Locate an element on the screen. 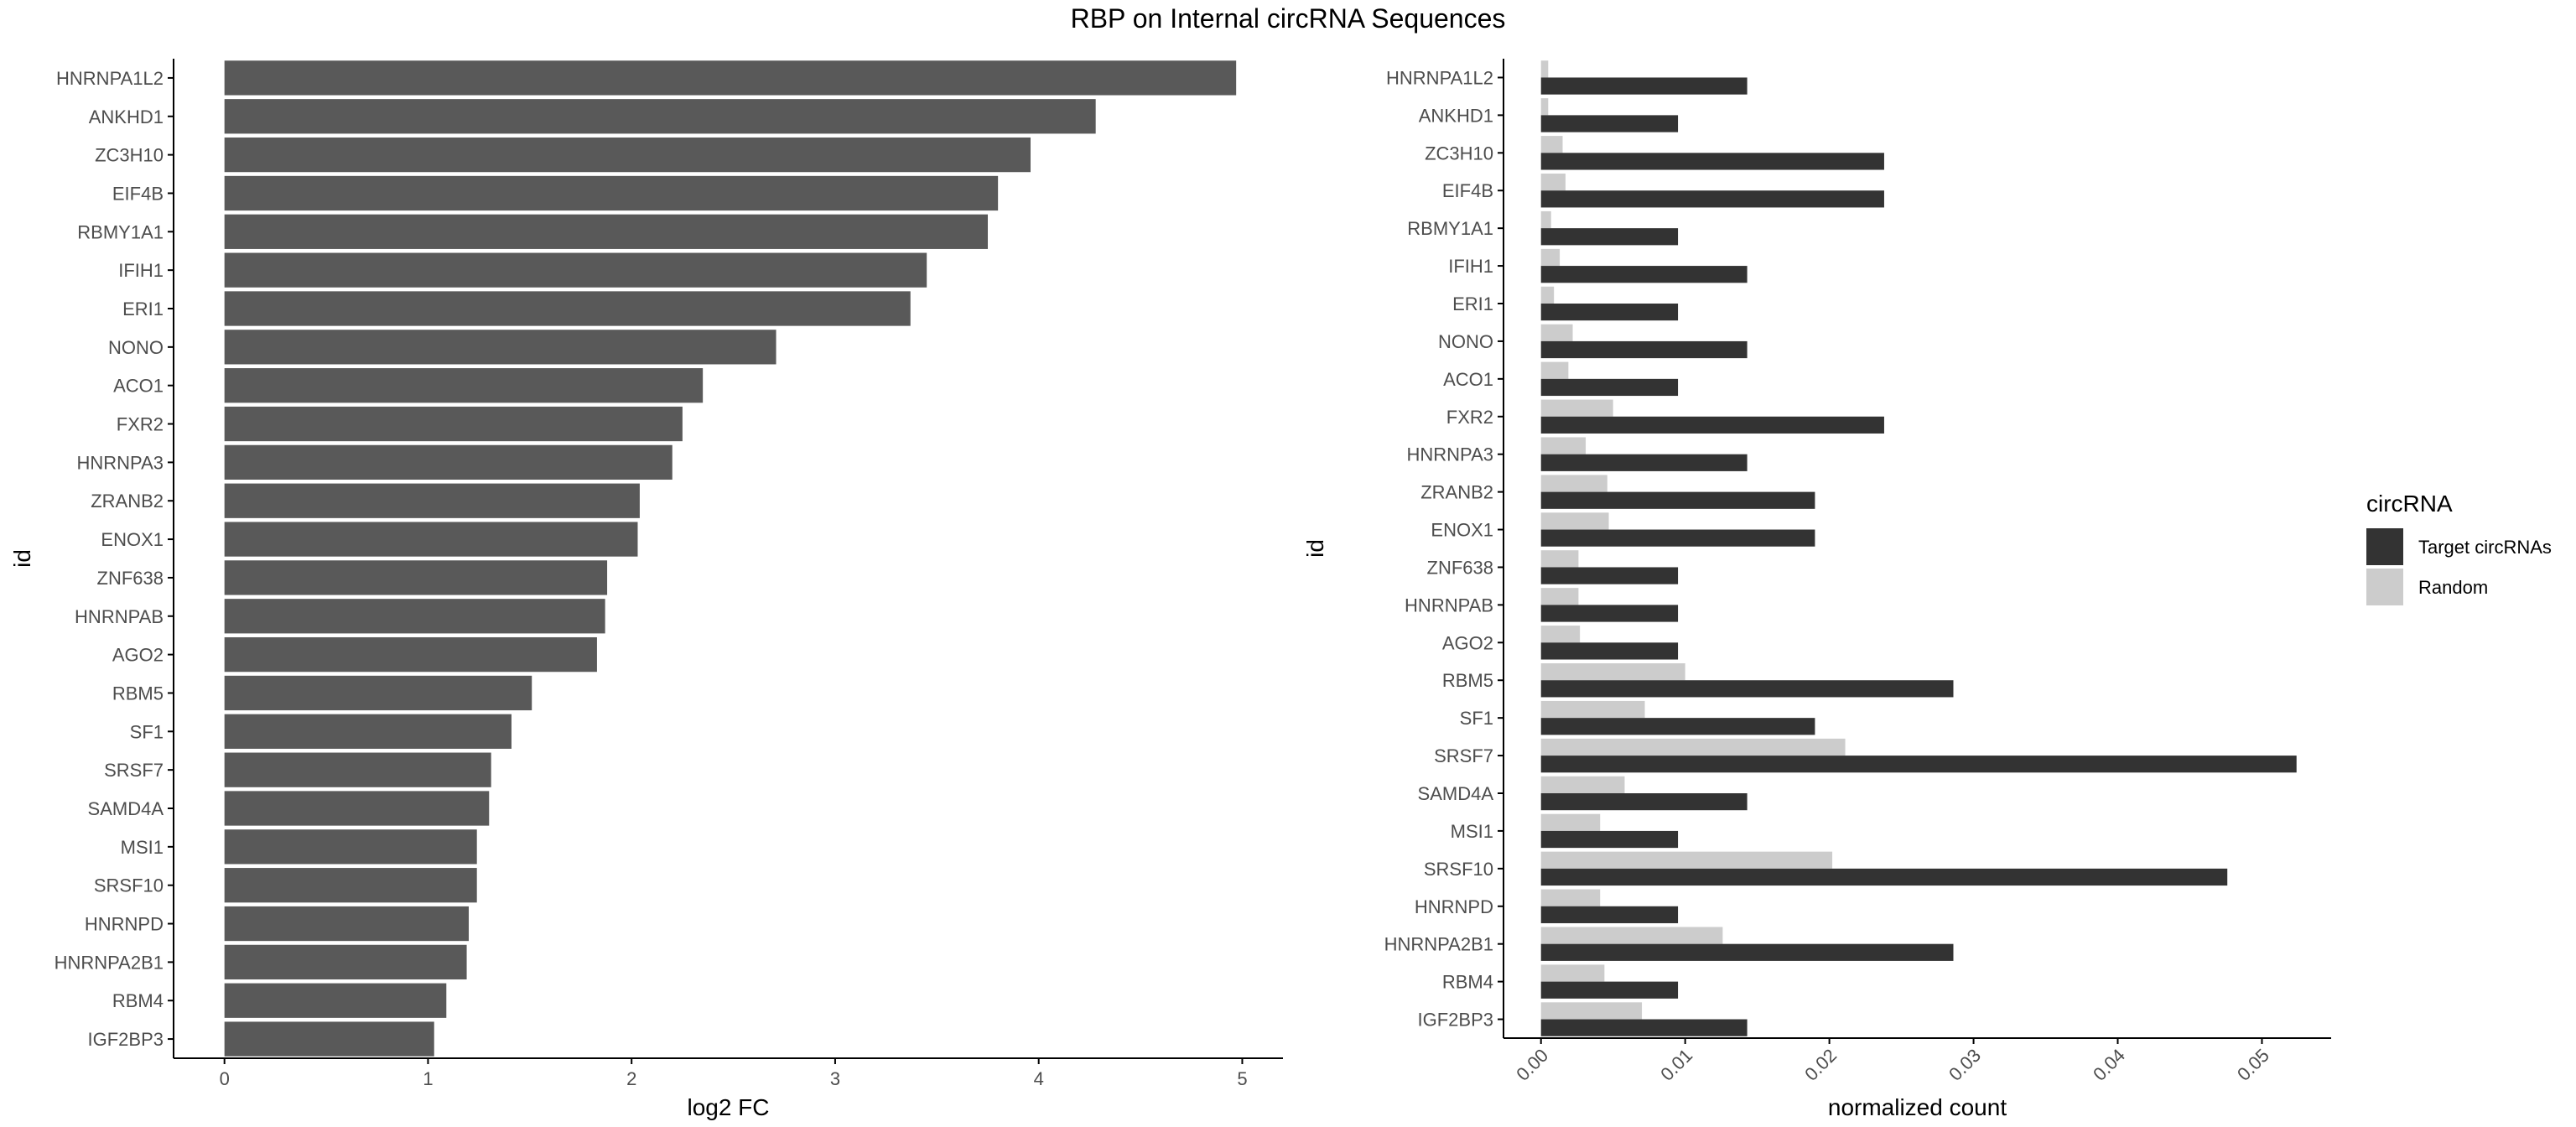 Image resolution: width=2576 pixels, height=1127 pixels. legend-title: circRNA is located at coordinates (2409, 504).